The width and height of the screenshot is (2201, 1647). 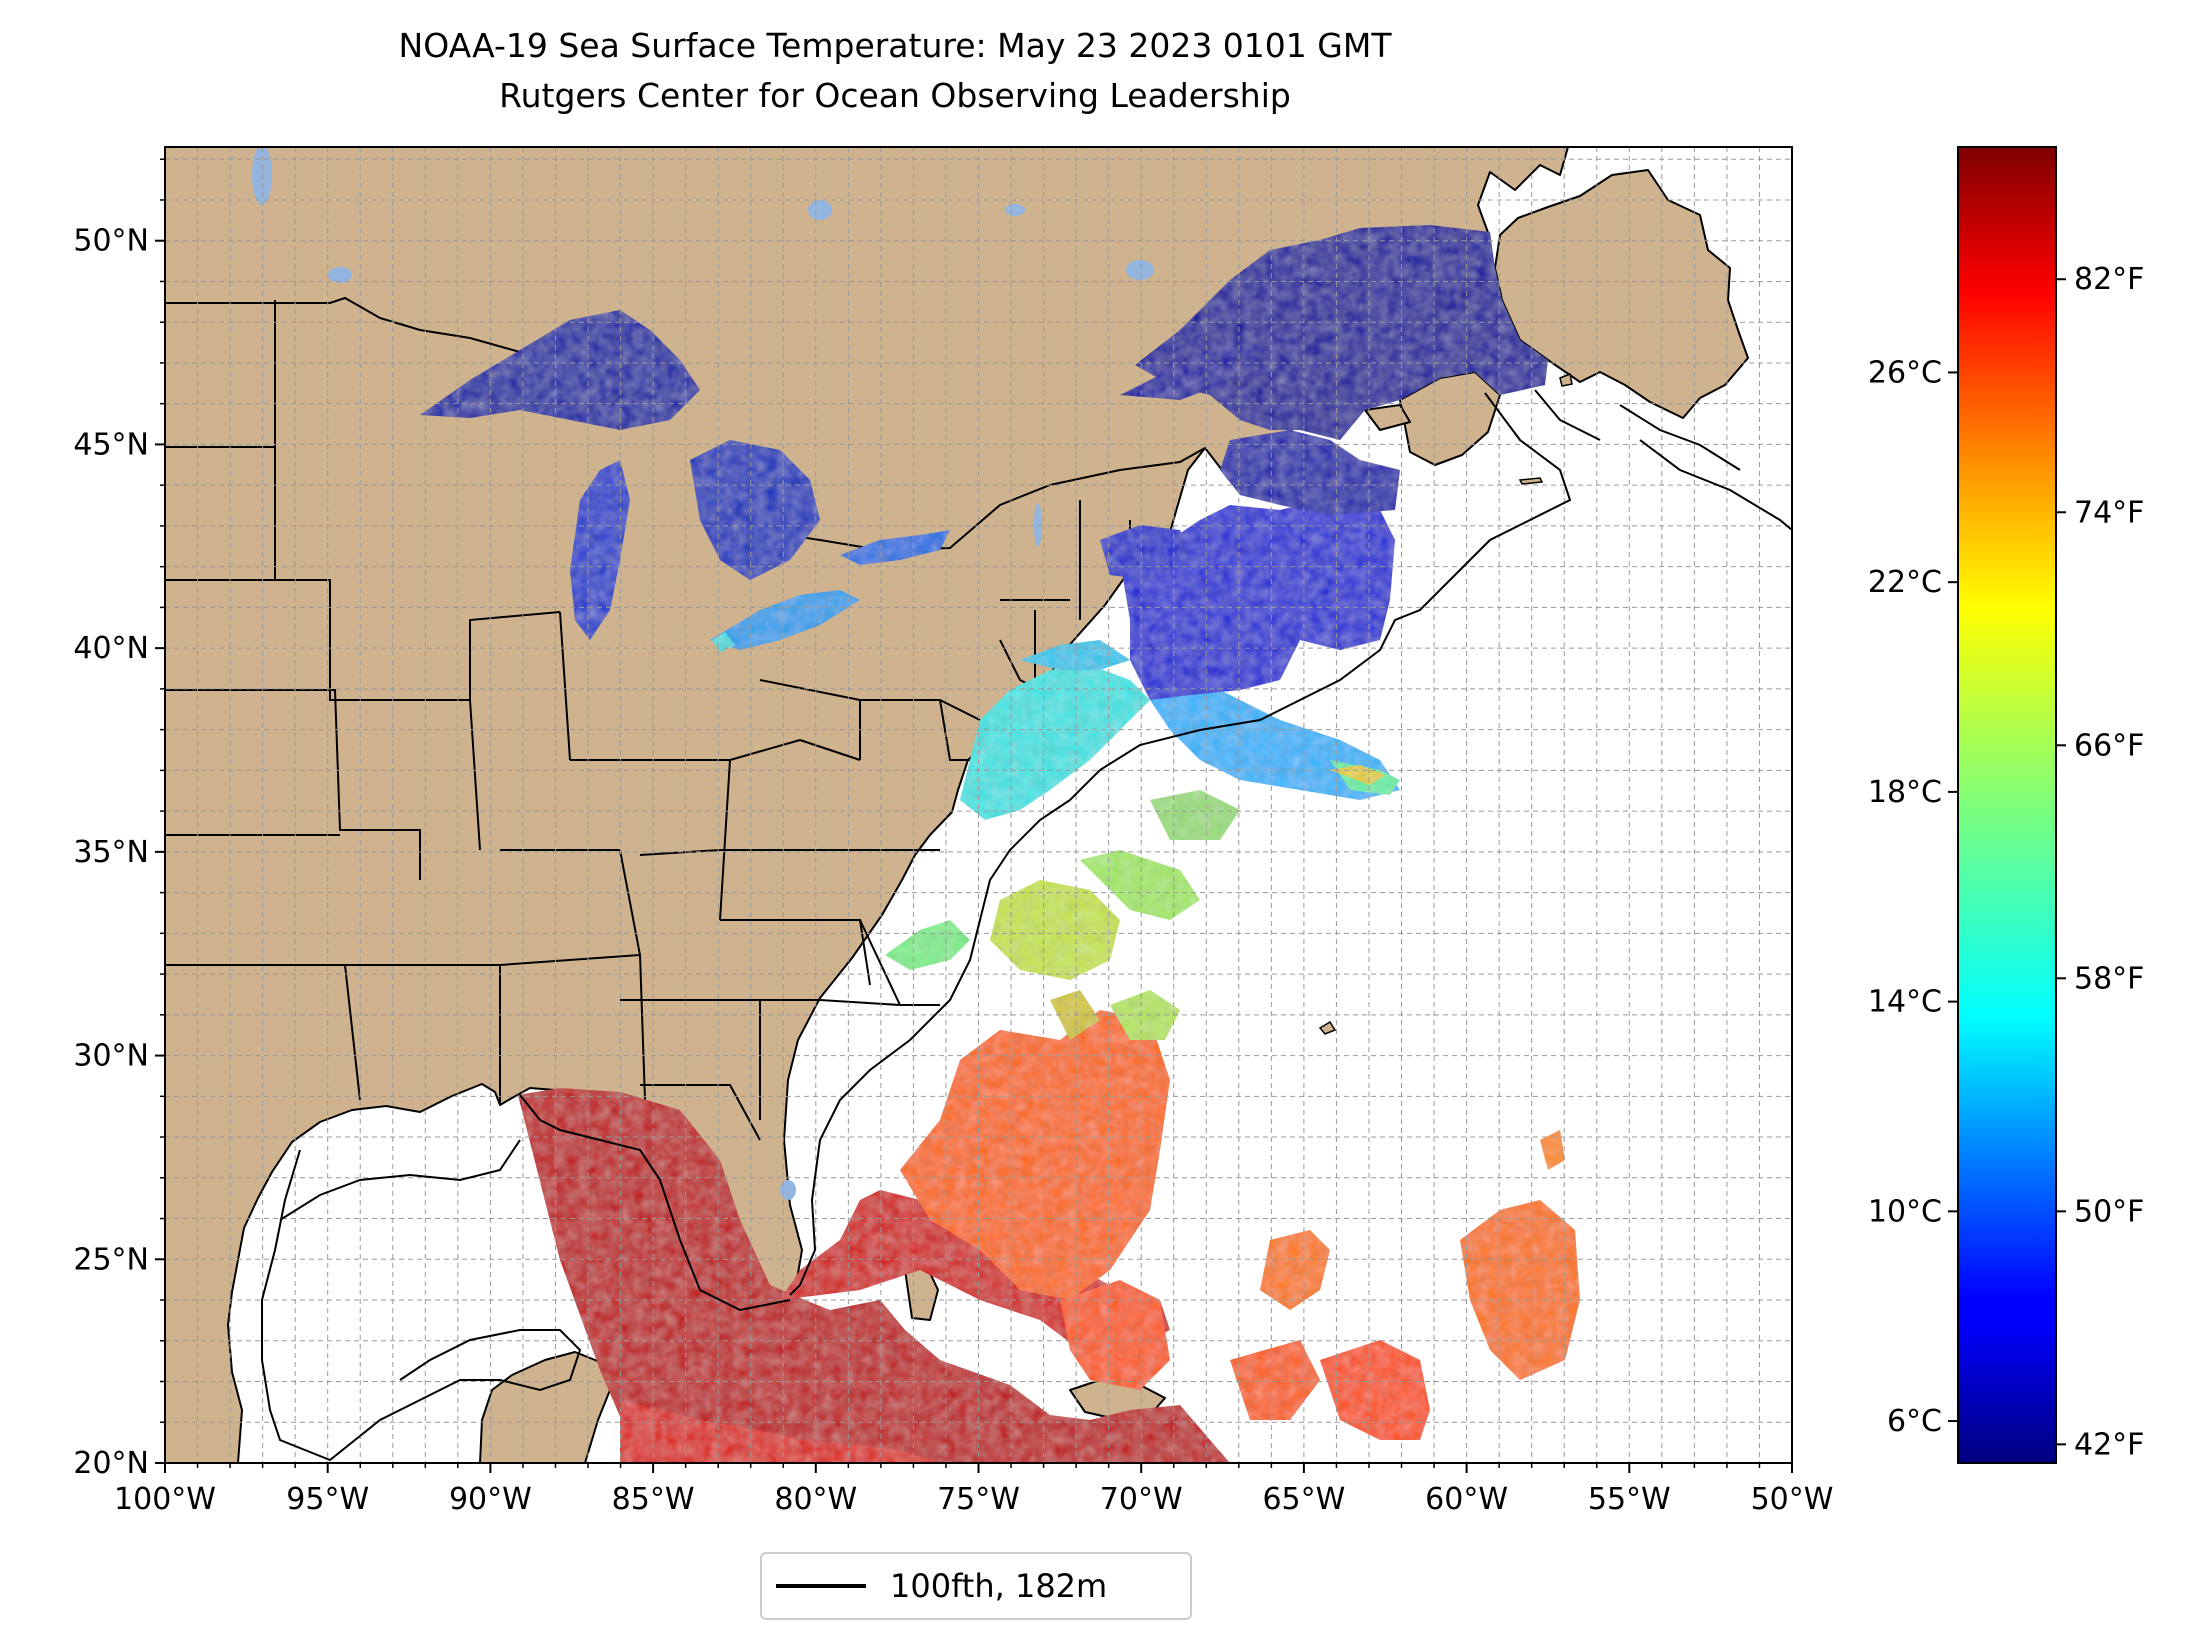 I want to click on y-tick-label: 50°N, so click(x=111, y=241).